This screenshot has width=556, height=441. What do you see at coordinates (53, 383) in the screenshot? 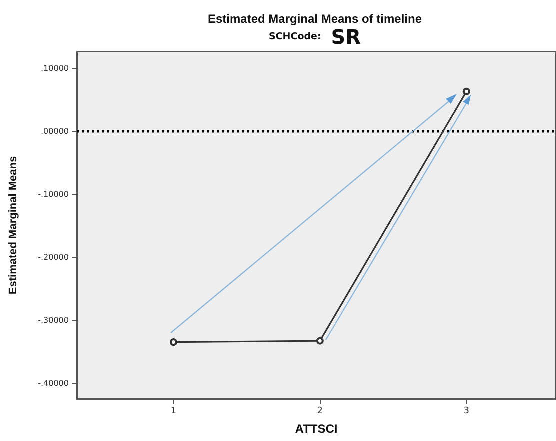
I see `y-tick-label: -.40000` at bounding box center [53, 383].